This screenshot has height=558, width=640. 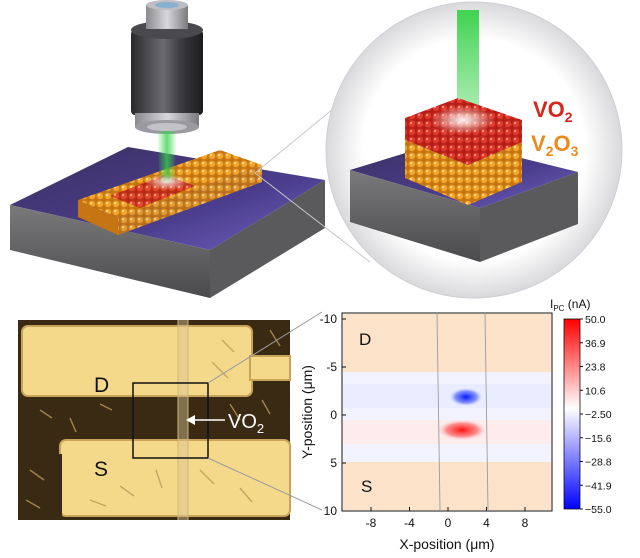 What do you see at coordinates (598, 439) in the screenshot?
I see `colorbar-tick-label: −15.6` at bounding box center [598, 439].